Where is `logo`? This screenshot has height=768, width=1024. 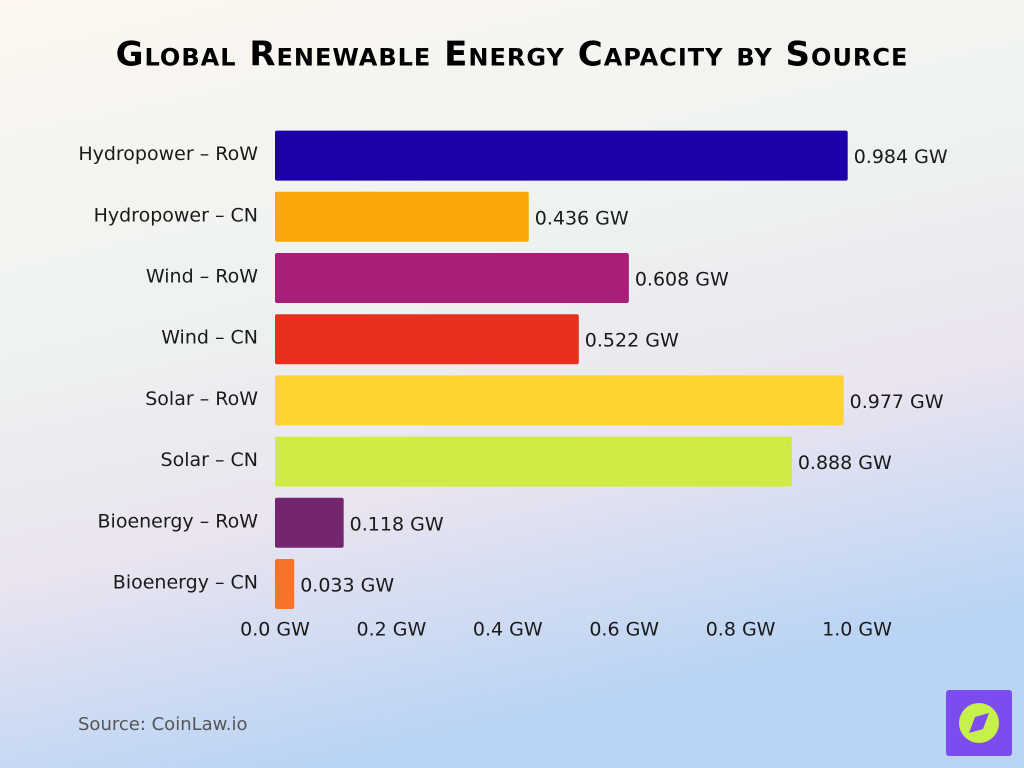 logo is located at coordinates (979, 723).